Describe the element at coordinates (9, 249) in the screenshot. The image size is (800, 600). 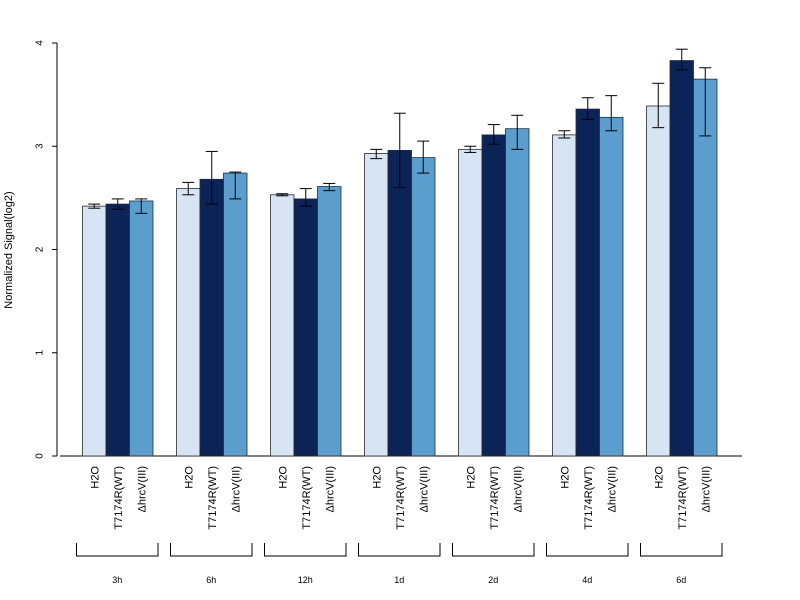
I see `y-axis-label: Normalized Signal(log2)` at that location.